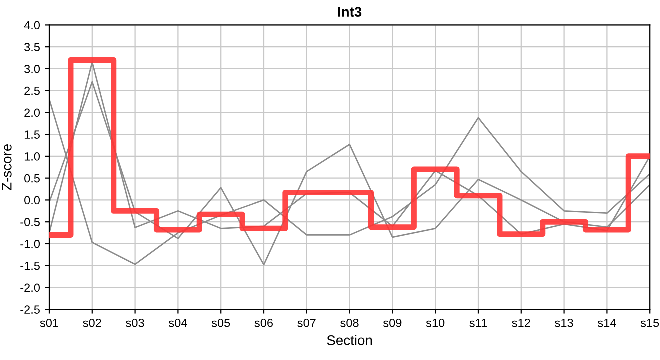 The height and width of the screenshot is (360, 660). Describe the element at coordinates (393, 323) in the screenshot. I see `x-tick-label: s09` at that location.